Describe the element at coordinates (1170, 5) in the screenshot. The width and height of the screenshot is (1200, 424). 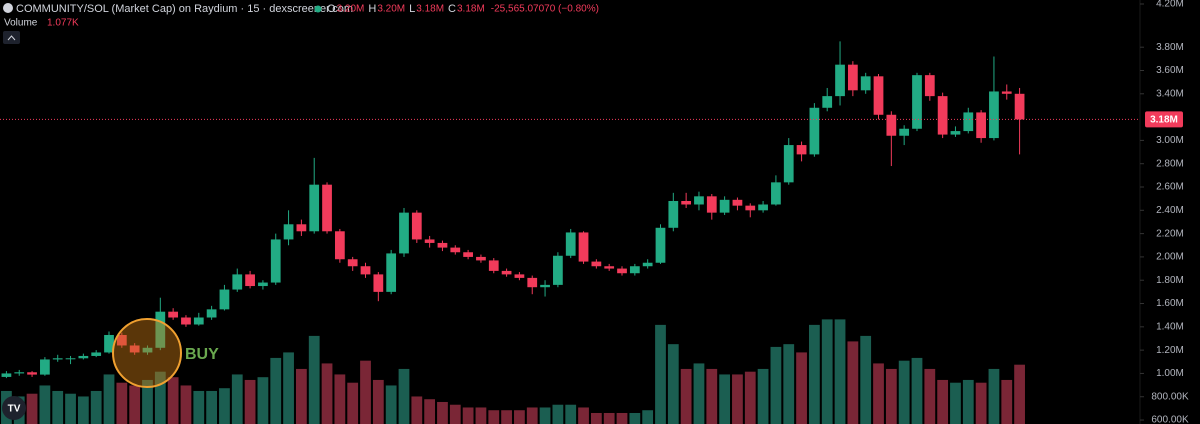
I see `y-tick-label: 4.20M` at that location.